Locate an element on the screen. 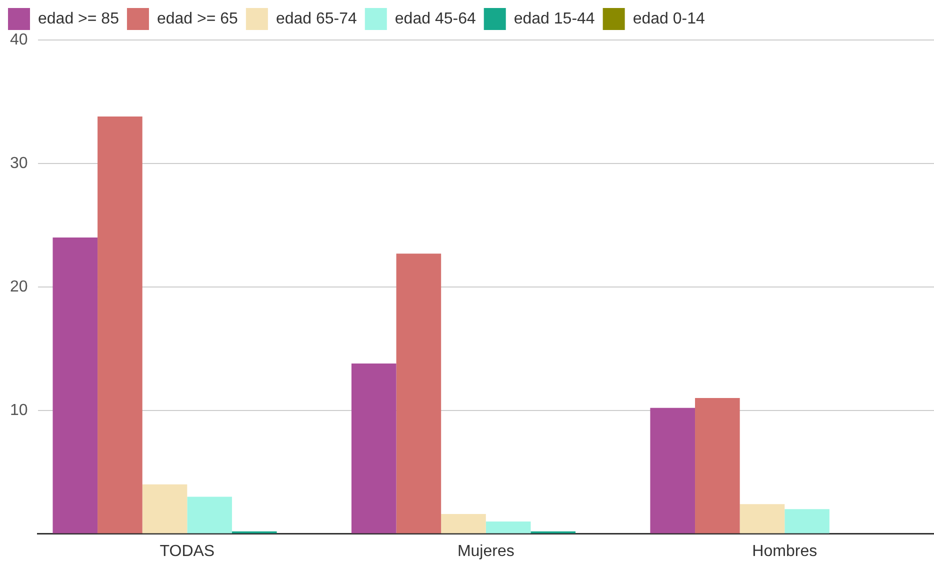 Image resolution: width=934 pixels, height=569 pixels. legend-label: edad 65-74 is located at coordinates (316, 19).